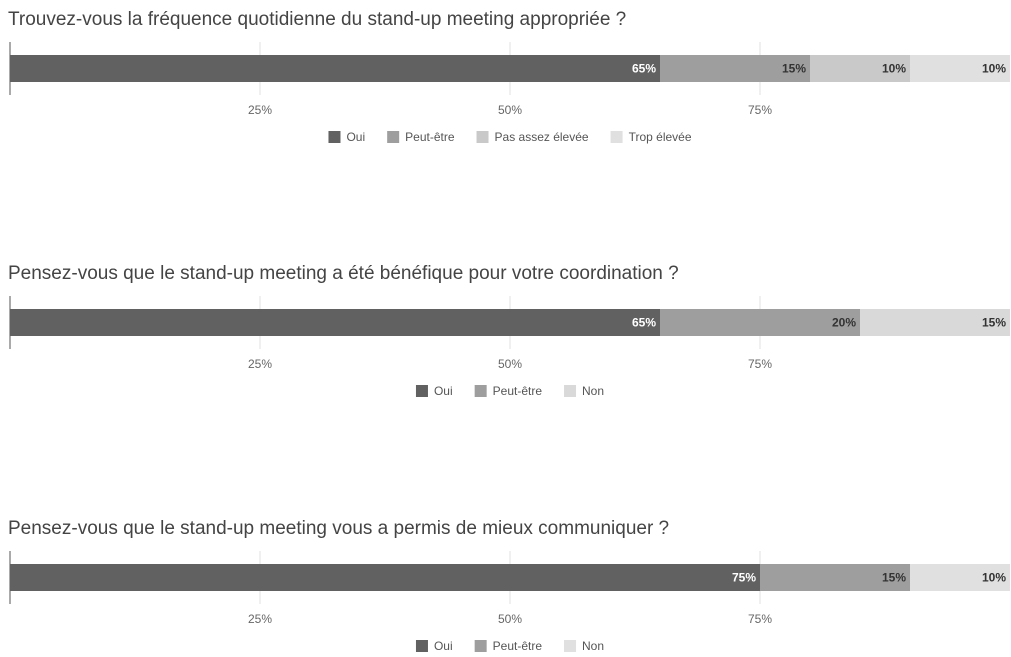  I want to click on value-label: 20%, so click(844, 323).